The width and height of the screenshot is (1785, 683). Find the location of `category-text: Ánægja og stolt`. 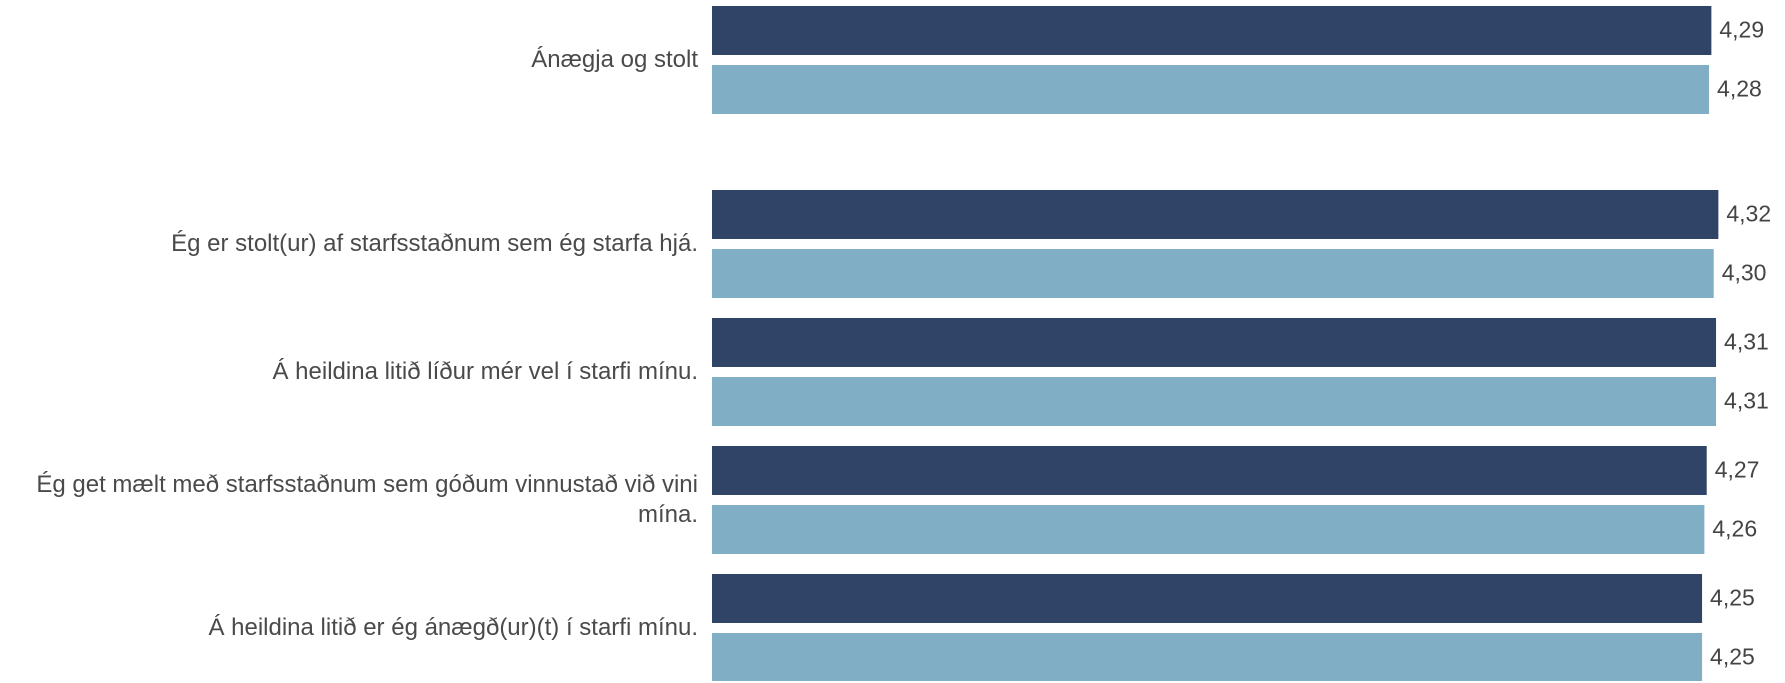

category-text: Ánægja og stolt is located at coordinates (614, 59).